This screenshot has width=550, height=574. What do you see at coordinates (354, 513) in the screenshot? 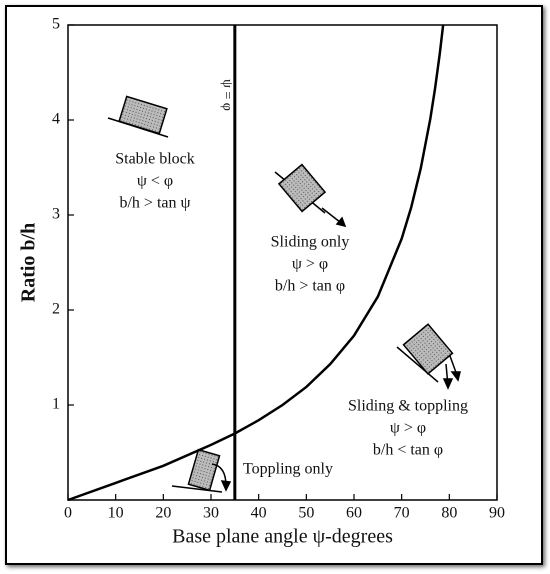
I see `x-tick-label: 60` at bounding box center [354, 513].